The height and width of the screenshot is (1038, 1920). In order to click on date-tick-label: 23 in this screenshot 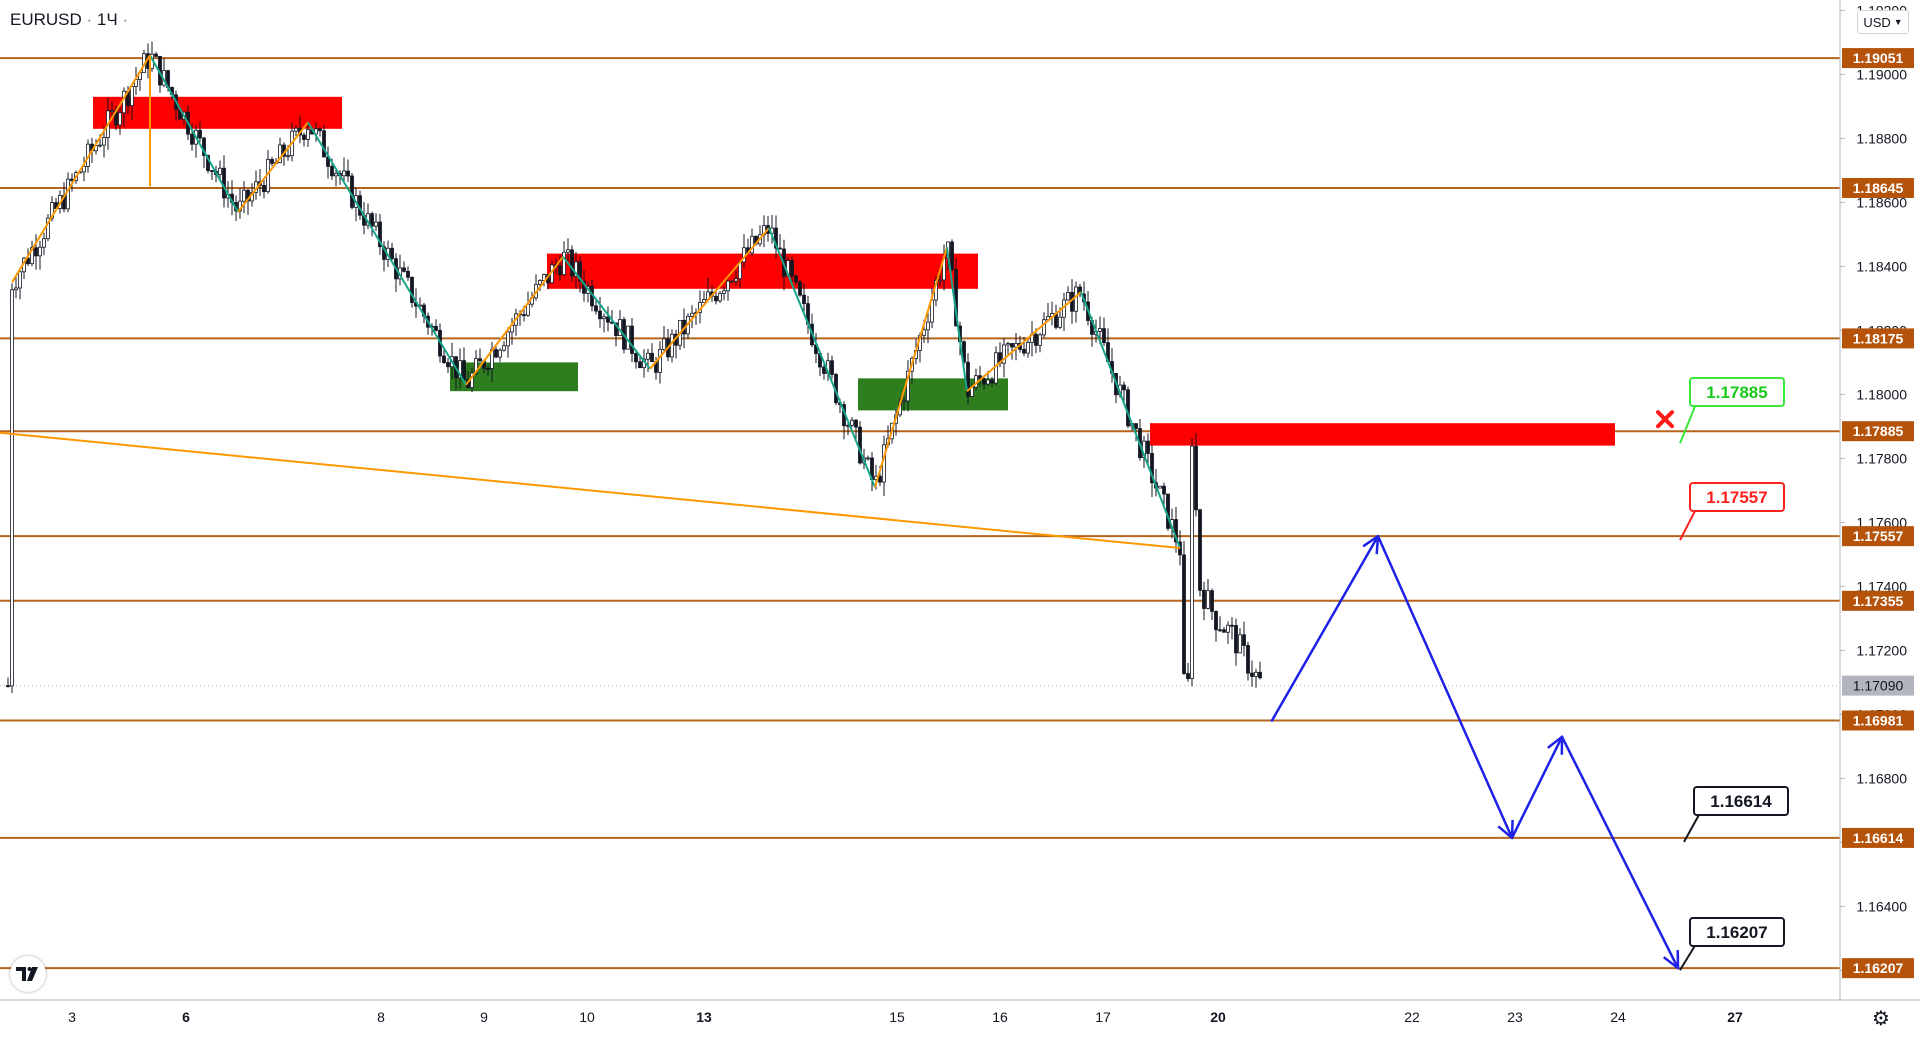, I will do `click(1515, 1017)`.